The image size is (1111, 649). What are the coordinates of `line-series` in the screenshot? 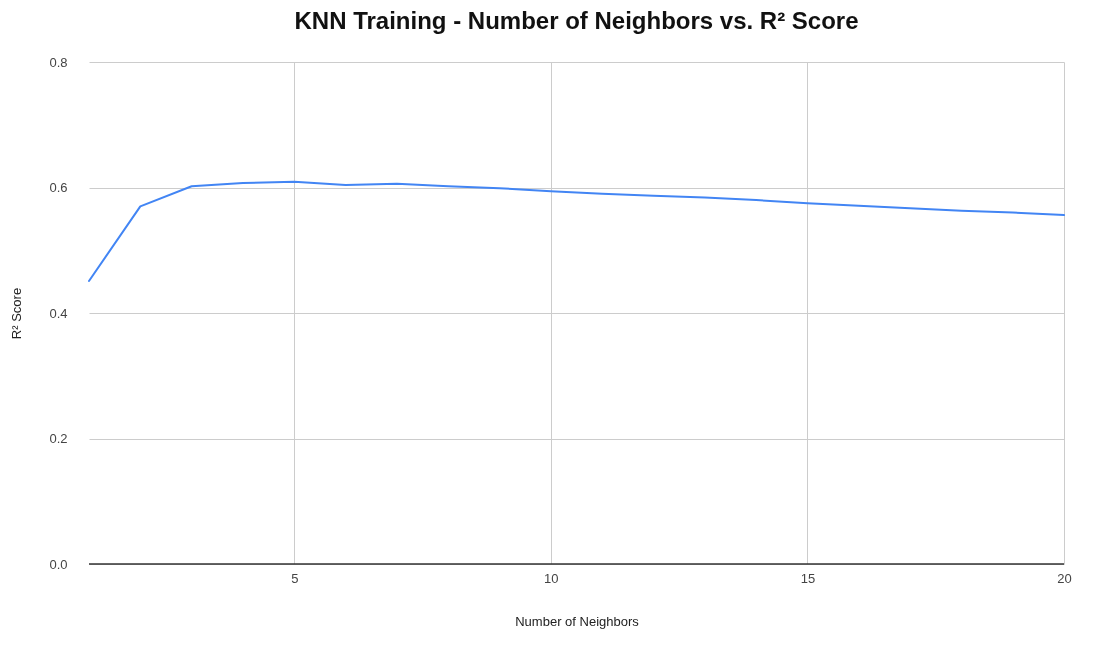 It's located at (576, 231).